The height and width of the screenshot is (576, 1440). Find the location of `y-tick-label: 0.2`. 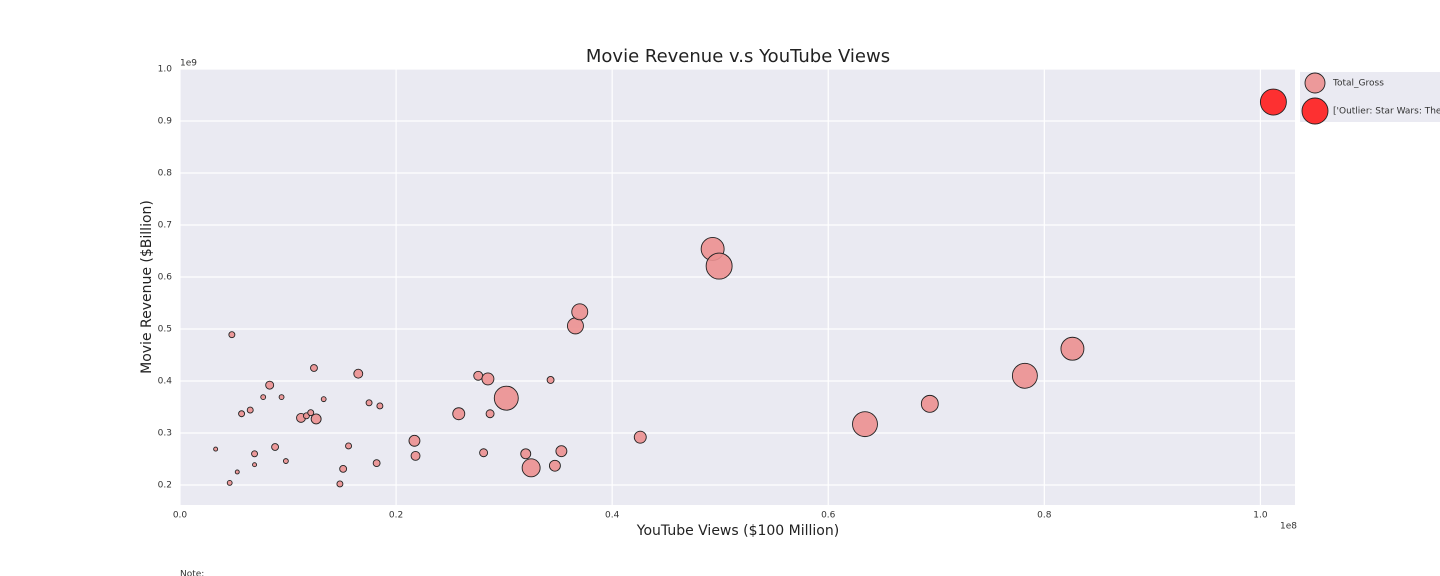

y-tick-label: 0.2 is located at coordinates (165, 485).